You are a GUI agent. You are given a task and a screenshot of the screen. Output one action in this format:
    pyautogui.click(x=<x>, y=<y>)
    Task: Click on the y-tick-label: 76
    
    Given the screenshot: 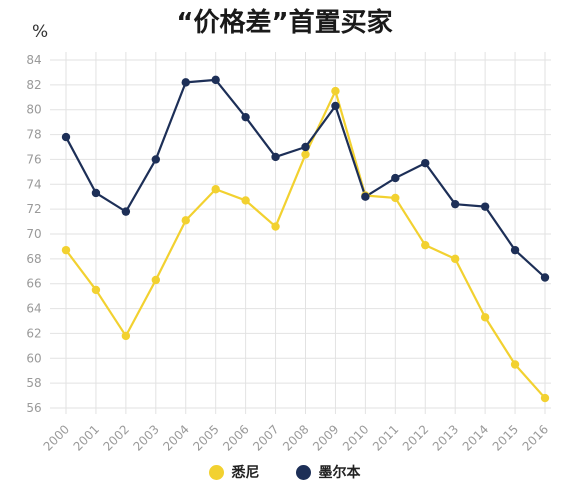 What is the action you would take?
    pyautogui.click(x=33, y=159)
    